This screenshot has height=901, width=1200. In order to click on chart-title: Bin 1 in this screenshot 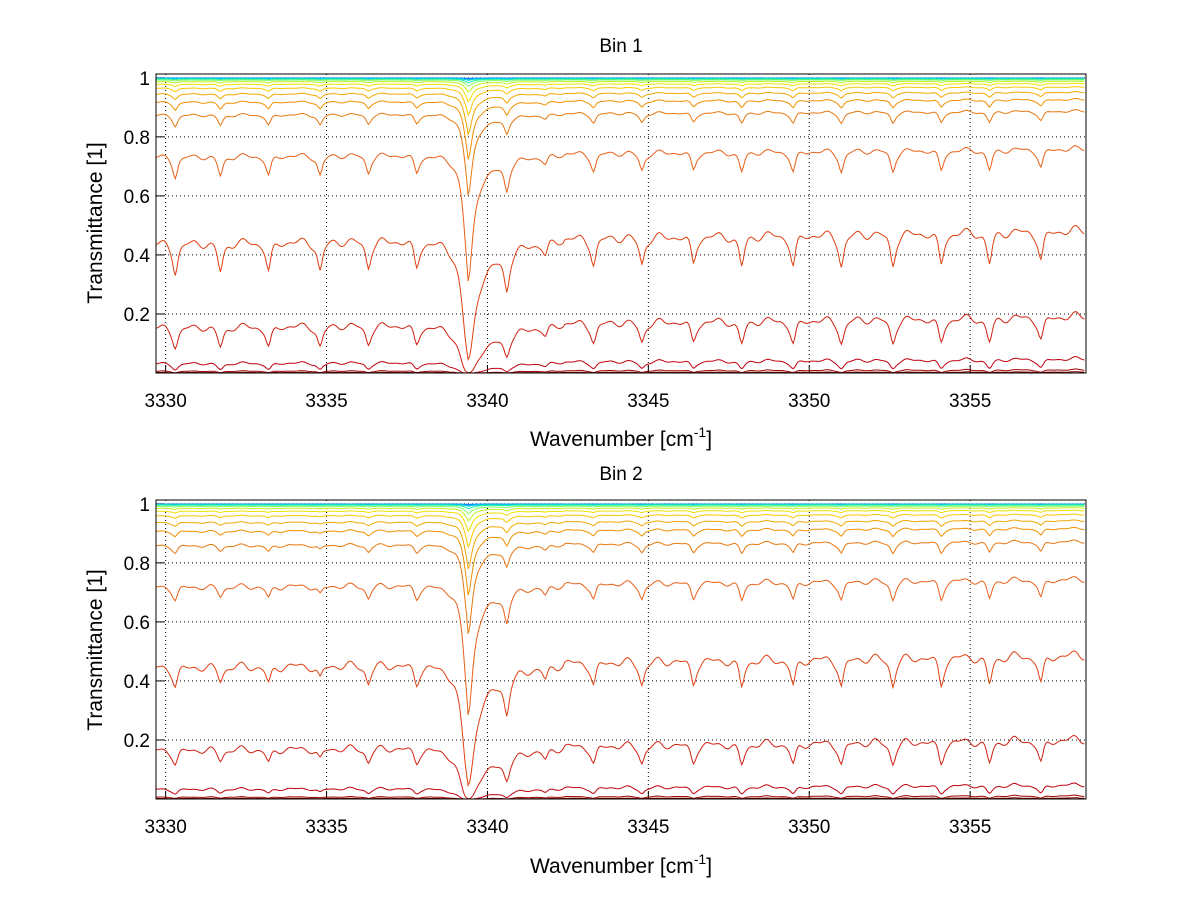, I will do `click(620, 46)`.